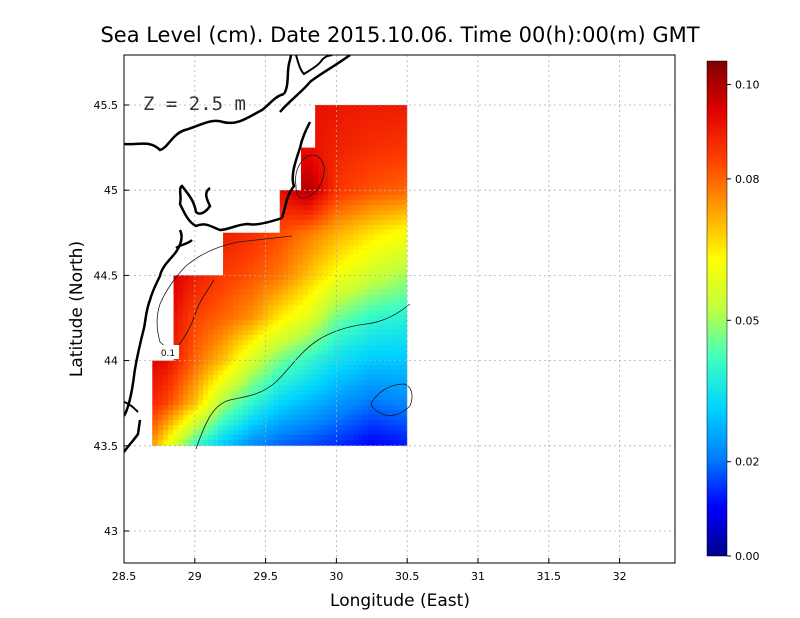 The height and width of the screenshot is (618, 800). Describe the element at coordinates (111, 190) in the screenshot. I see `y-tick-label: 45` at that location.